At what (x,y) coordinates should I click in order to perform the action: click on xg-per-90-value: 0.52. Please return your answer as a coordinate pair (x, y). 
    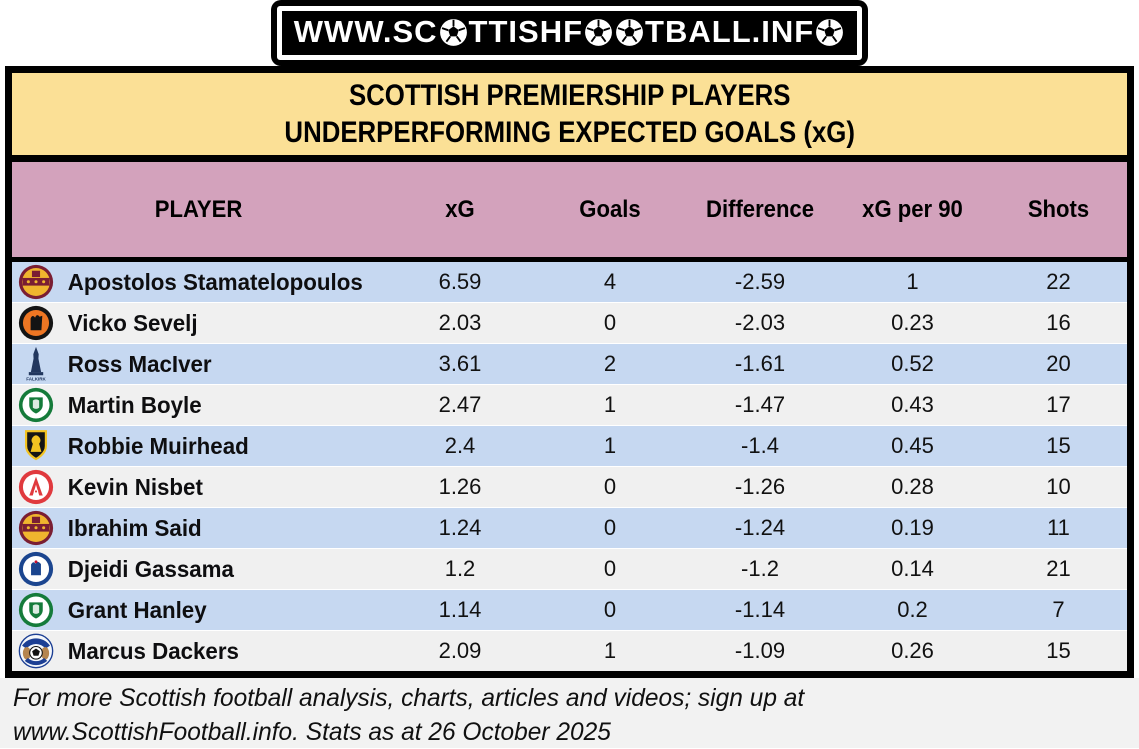
    Looking at the image, I should click on (912, 363).